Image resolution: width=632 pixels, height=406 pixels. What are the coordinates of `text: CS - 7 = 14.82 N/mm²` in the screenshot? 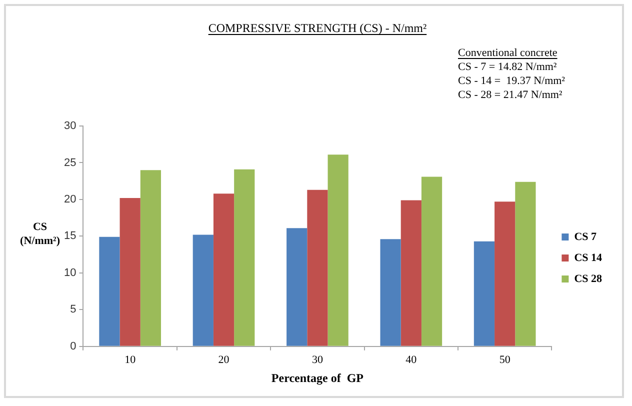 It's located at (508, 67).